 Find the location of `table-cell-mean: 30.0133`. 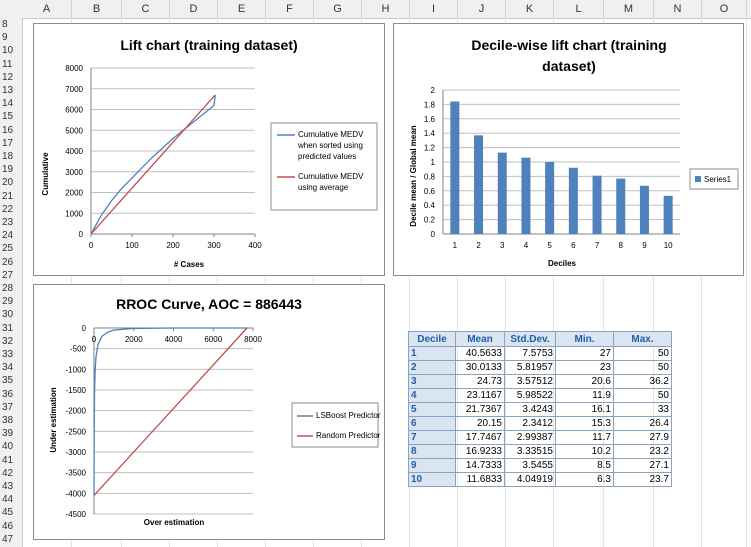

table-cell-mean: 30.0133 is located at coordinates (480, 367).